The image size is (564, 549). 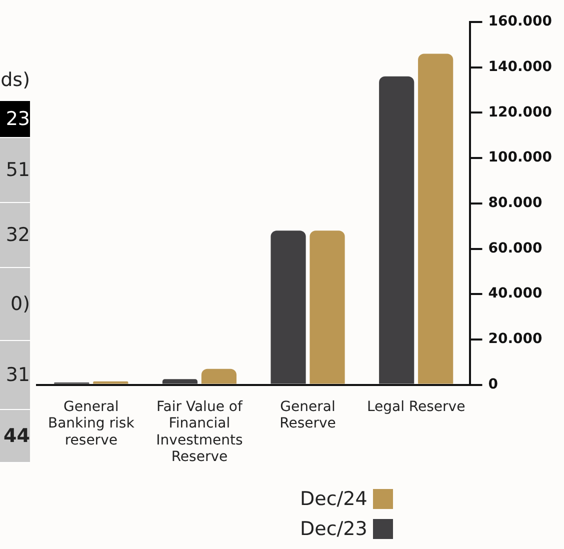 What do you see at coordinates (15, 119) in the screenshot?
I see `text: 23` at bounding box center [15, 119].